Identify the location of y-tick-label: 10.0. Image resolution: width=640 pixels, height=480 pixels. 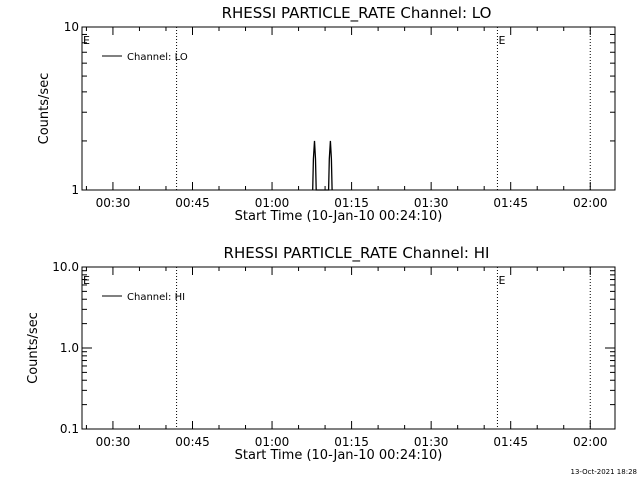
(65, 267).